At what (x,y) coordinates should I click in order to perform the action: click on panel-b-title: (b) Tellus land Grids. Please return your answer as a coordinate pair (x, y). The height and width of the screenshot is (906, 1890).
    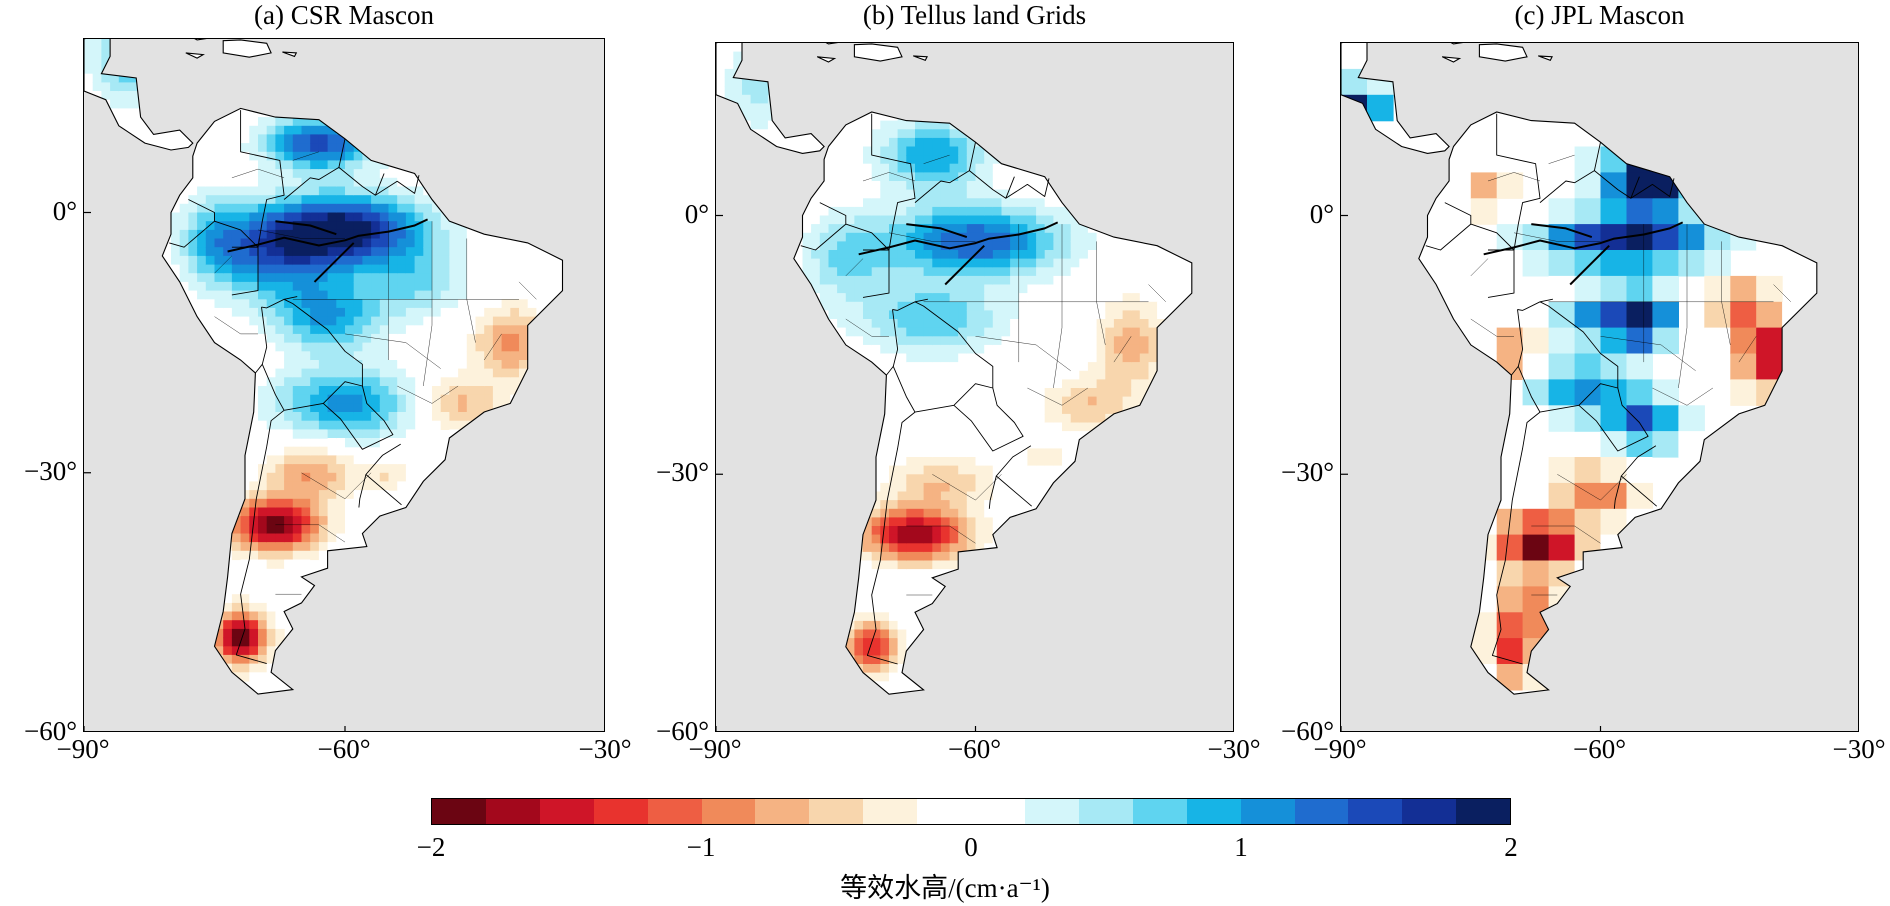
    Looking at the image, I should click on (974, 15).